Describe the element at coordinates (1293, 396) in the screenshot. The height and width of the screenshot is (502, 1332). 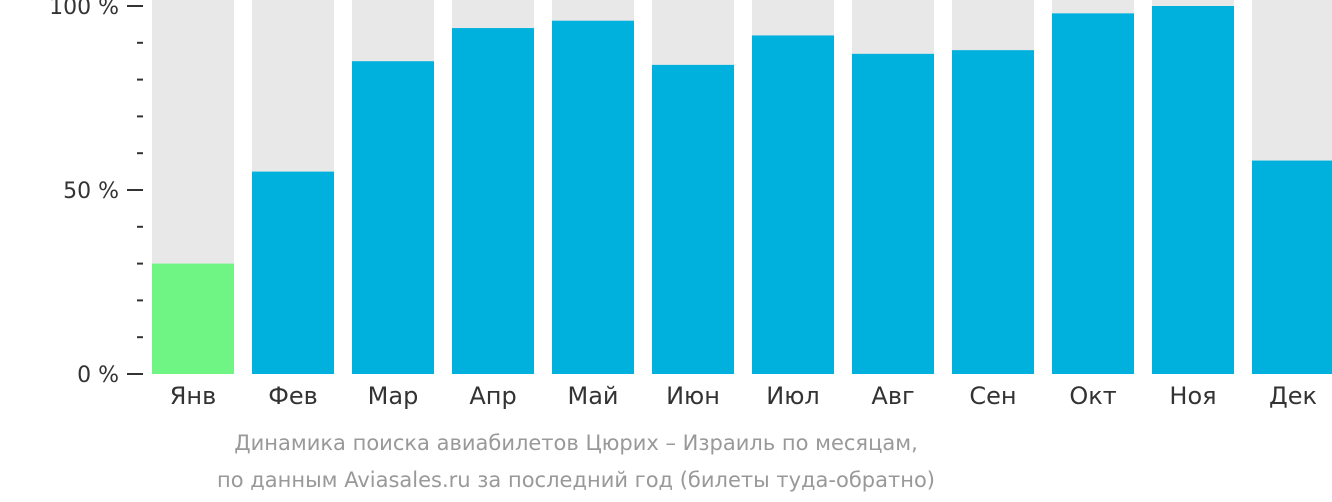
I see `x-tick-label: Дек` at that location.